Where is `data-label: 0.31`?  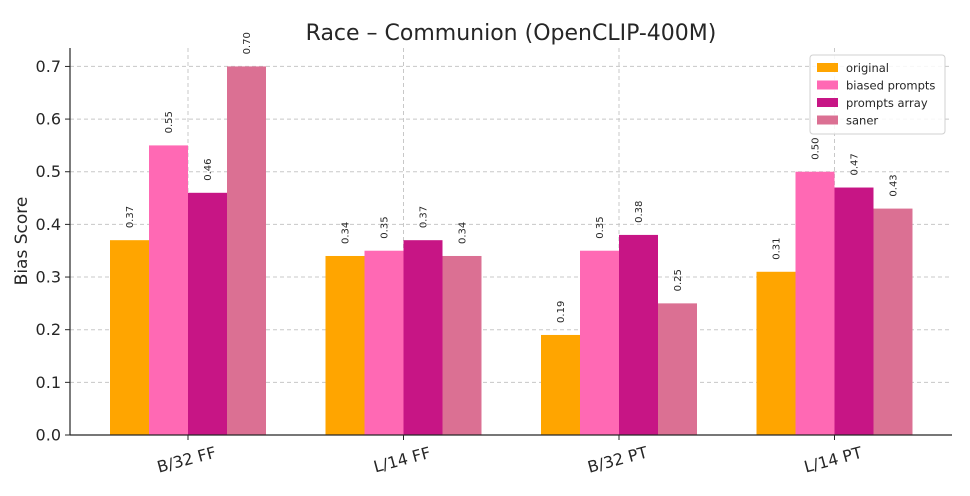
data-label: 0.31 is located at coordinates (777, 249).